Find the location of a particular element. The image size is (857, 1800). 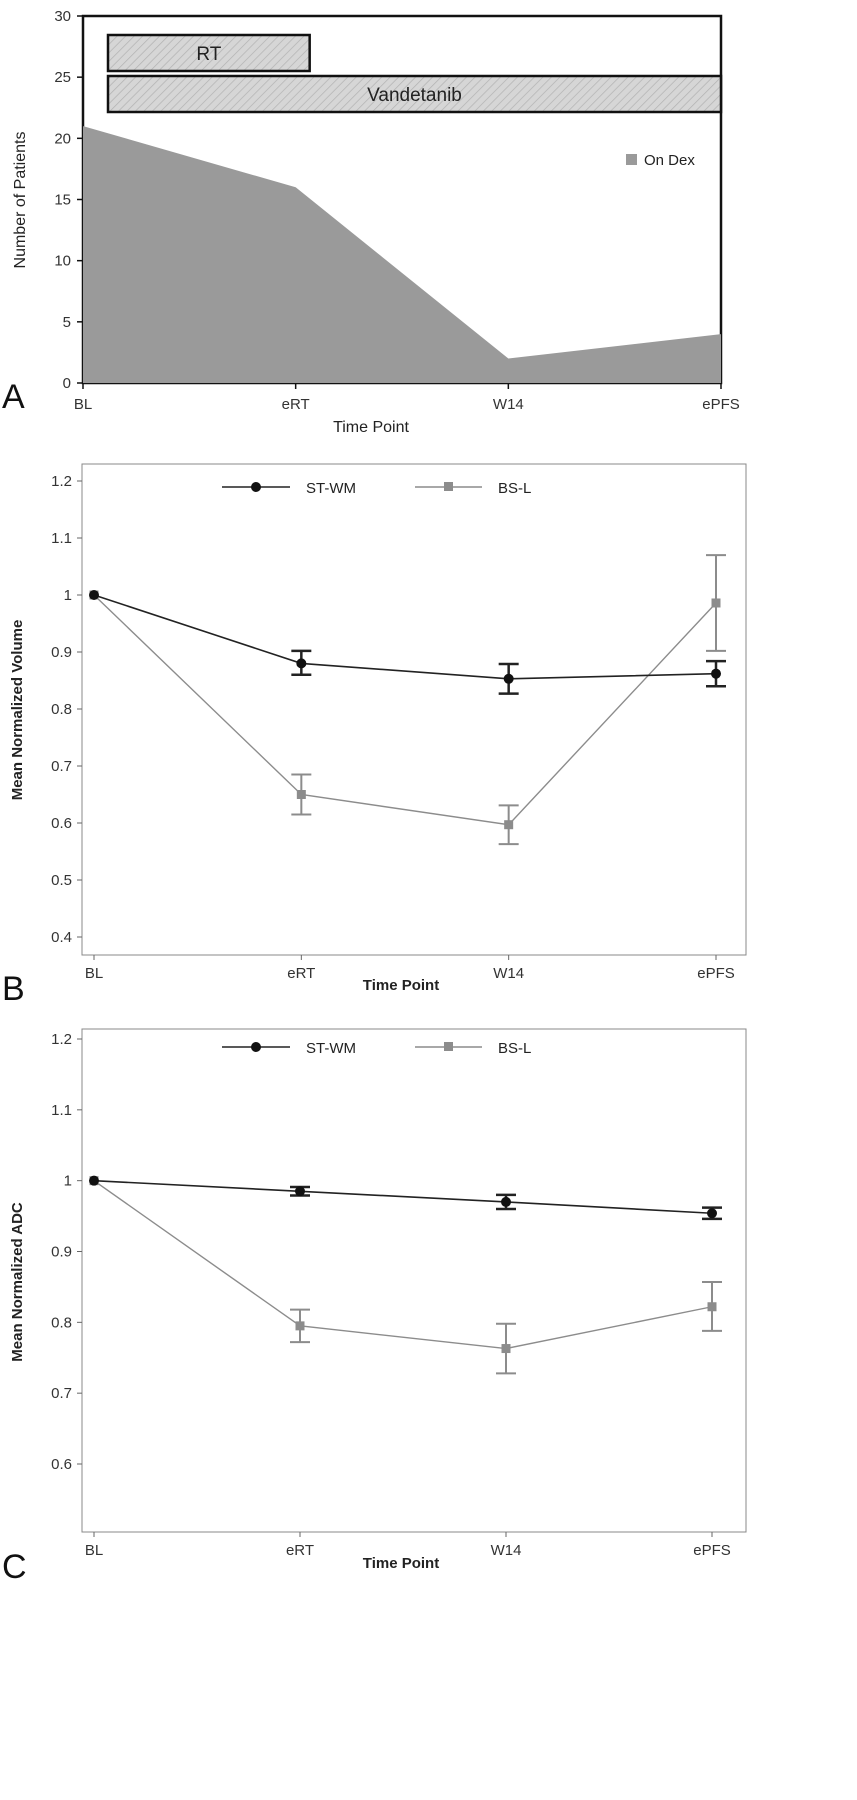

y-tick-label: 25 is located at coordinates (62, 77).